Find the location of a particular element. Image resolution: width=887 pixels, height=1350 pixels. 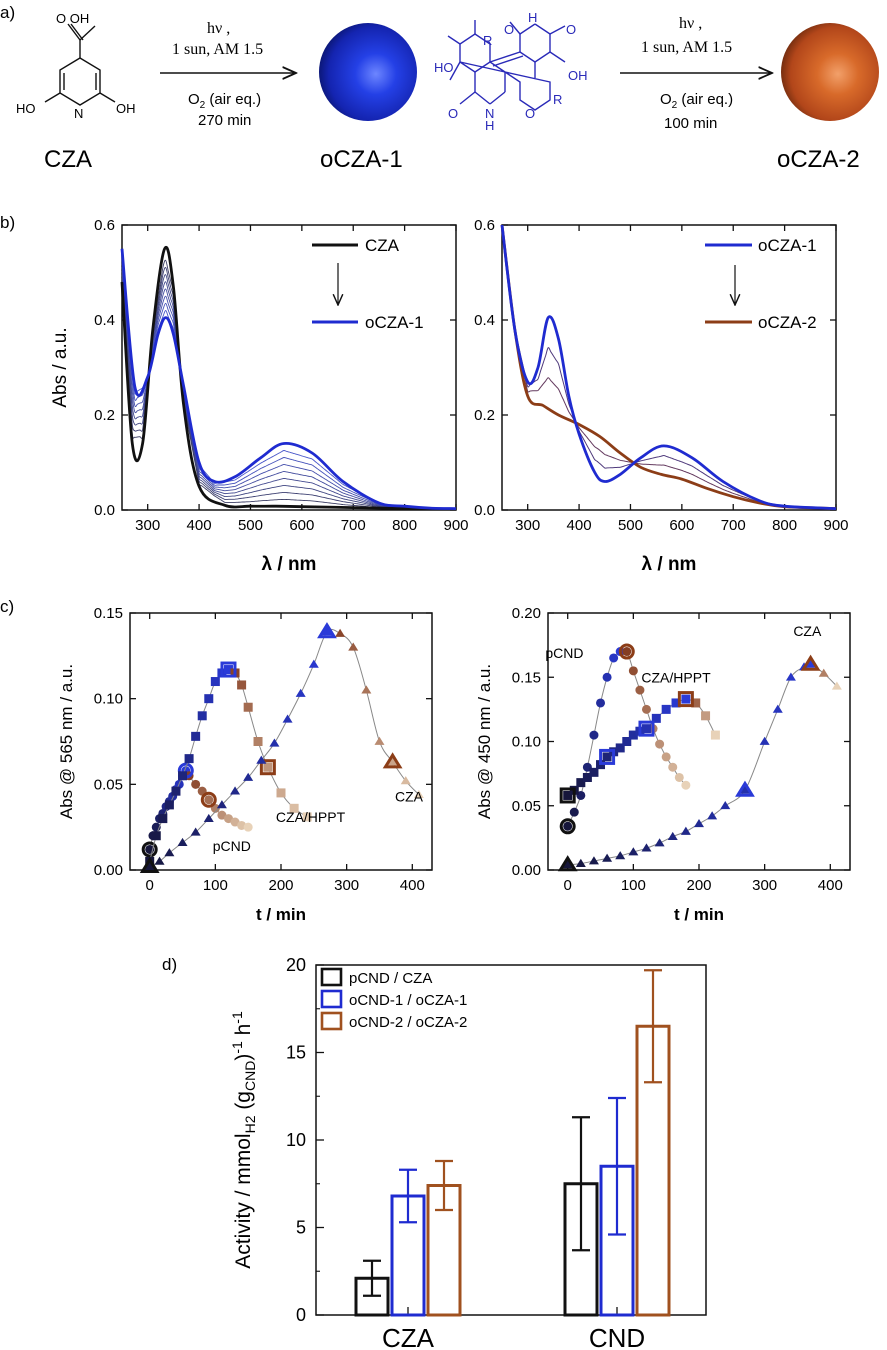

x-tick-label: 500 is located at coordinates (630, 525).